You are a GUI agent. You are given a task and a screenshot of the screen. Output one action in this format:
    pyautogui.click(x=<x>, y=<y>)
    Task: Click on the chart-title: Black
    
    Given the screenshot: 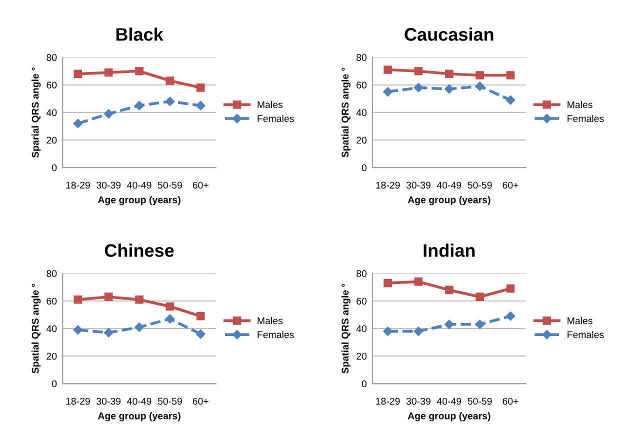 What is the action you would take?
    pyautogui.click(x=140, y=34)
    